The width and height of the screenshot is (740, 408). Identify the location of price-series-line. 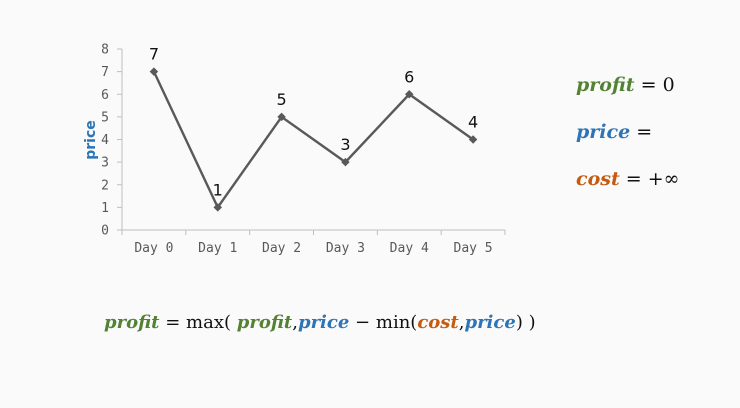
(313, 140).